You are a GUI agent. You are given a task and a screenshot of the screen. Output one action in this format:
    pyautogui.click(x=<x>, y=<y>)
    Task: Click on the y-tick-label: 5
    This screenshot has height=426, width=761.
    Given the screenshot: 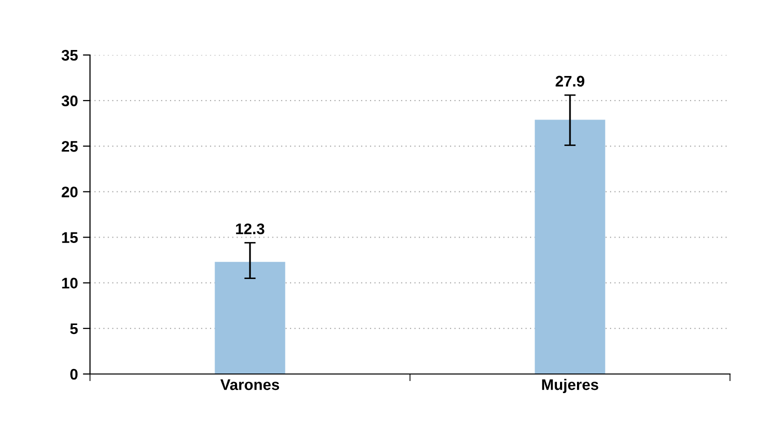 What is the action you would take?
    pyautogui.click(x=74, y=328)
    